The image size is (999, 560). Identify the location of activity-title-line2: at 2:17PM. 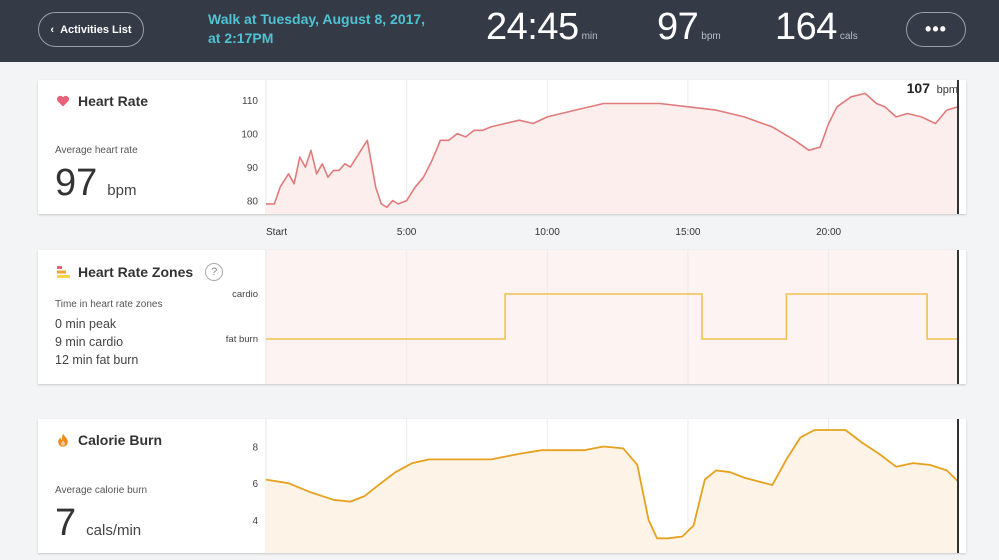
(241, 38).